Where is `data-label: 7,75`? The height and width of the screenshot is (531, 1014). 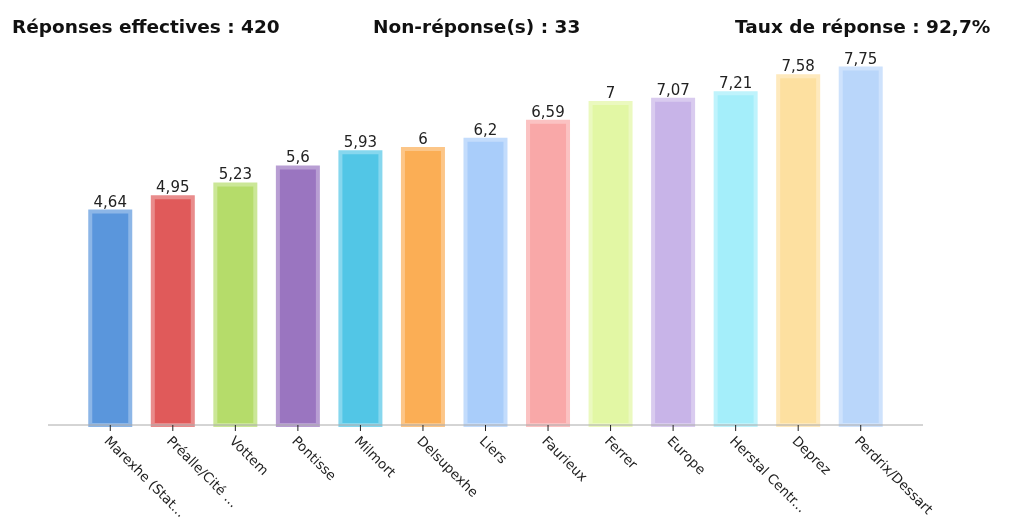
data-label: 7,75 is located at coordinates (861, 58).